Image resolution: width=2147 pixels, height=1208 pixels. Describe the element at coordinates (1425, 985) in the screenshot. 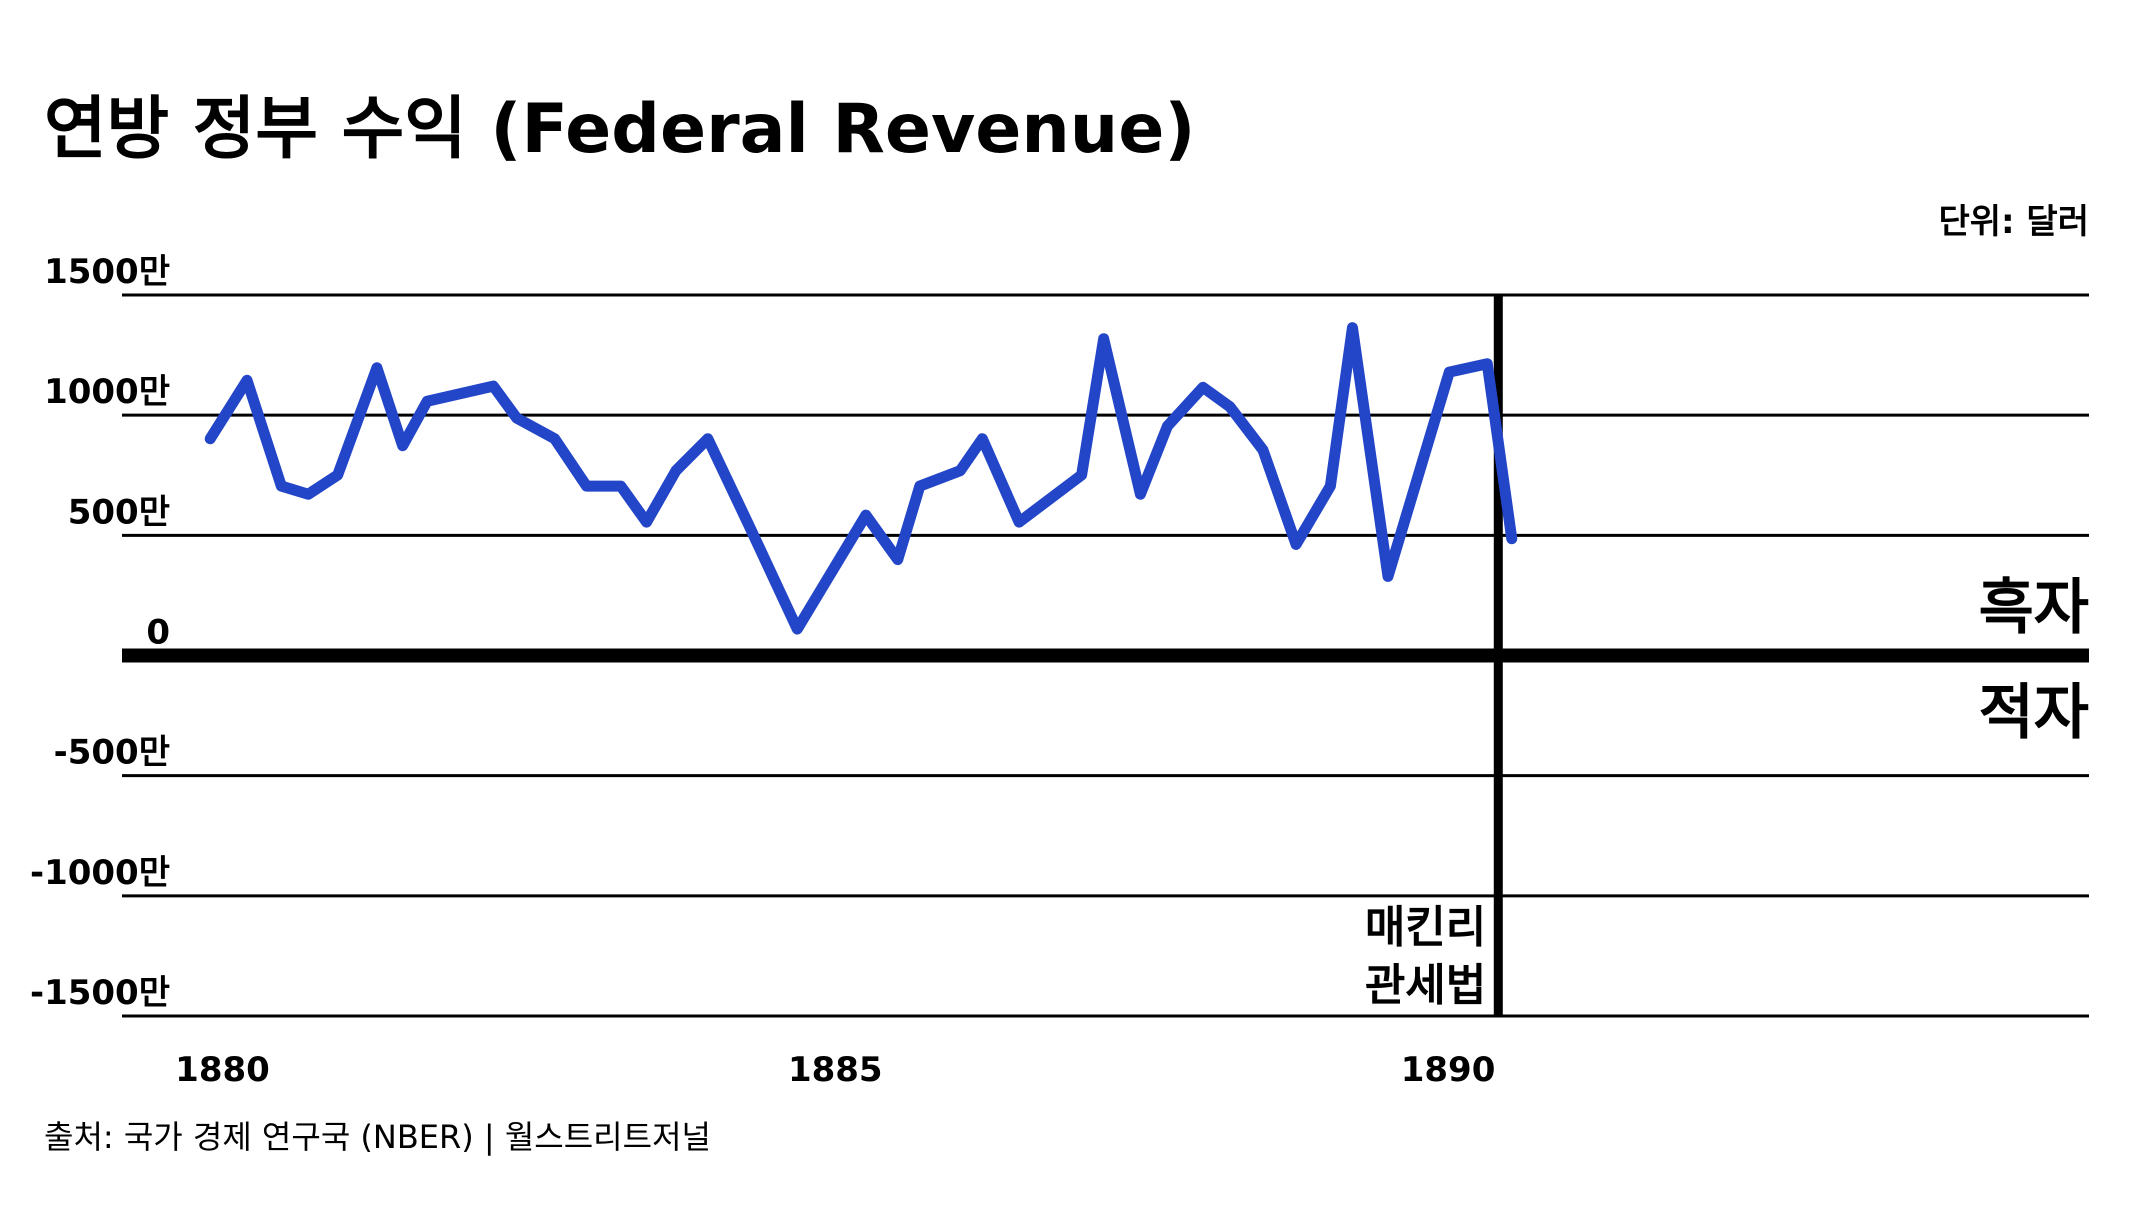

I see `annotation-label: 관세법` at that location.